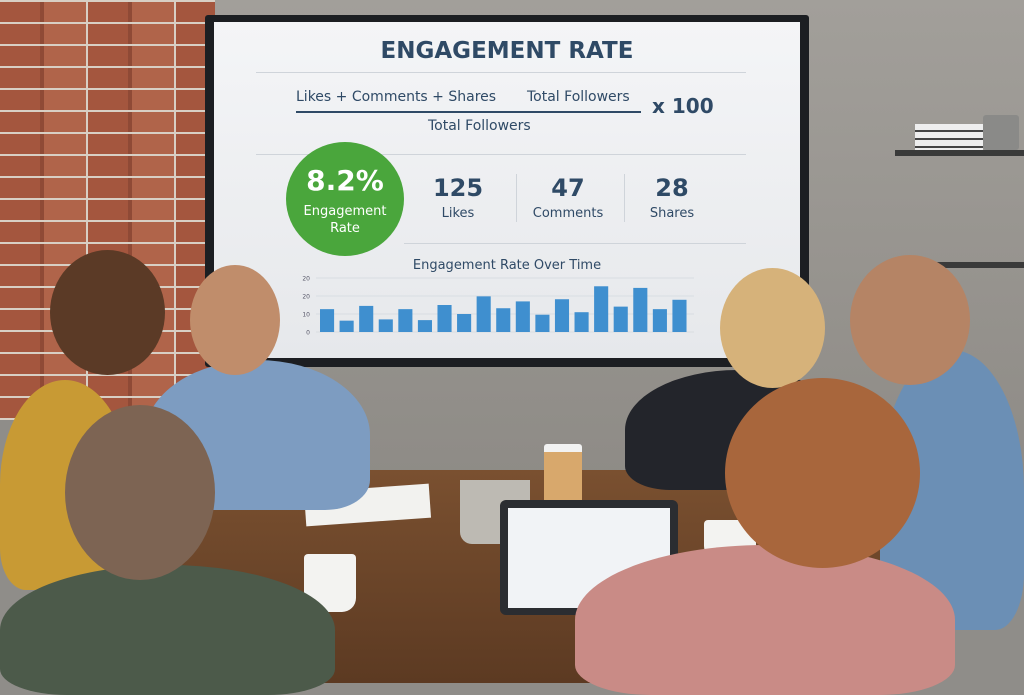 The image size is (1024, 695). I want to click on stat-value-likes: 125, so click(458, 188).